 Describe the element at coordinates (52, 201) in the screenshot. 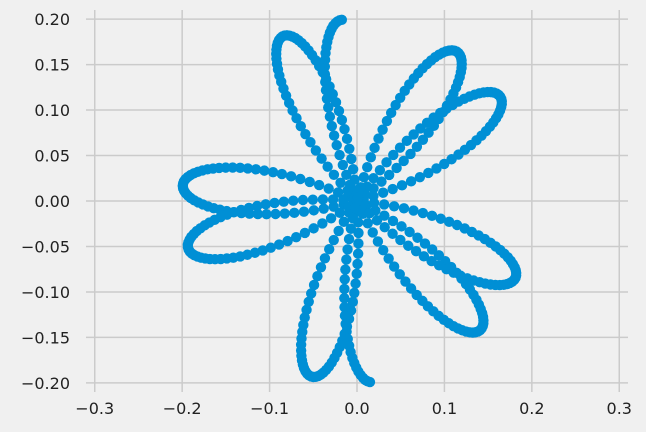

I see `y-tick-label: 0.00` at that location.